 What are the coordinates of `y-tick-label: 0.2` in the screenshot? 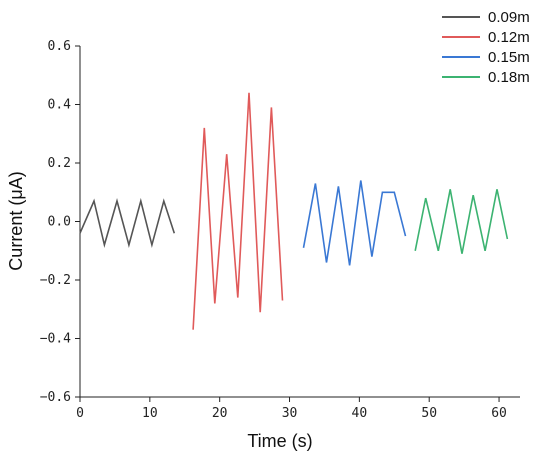 It's located at (59, 163).